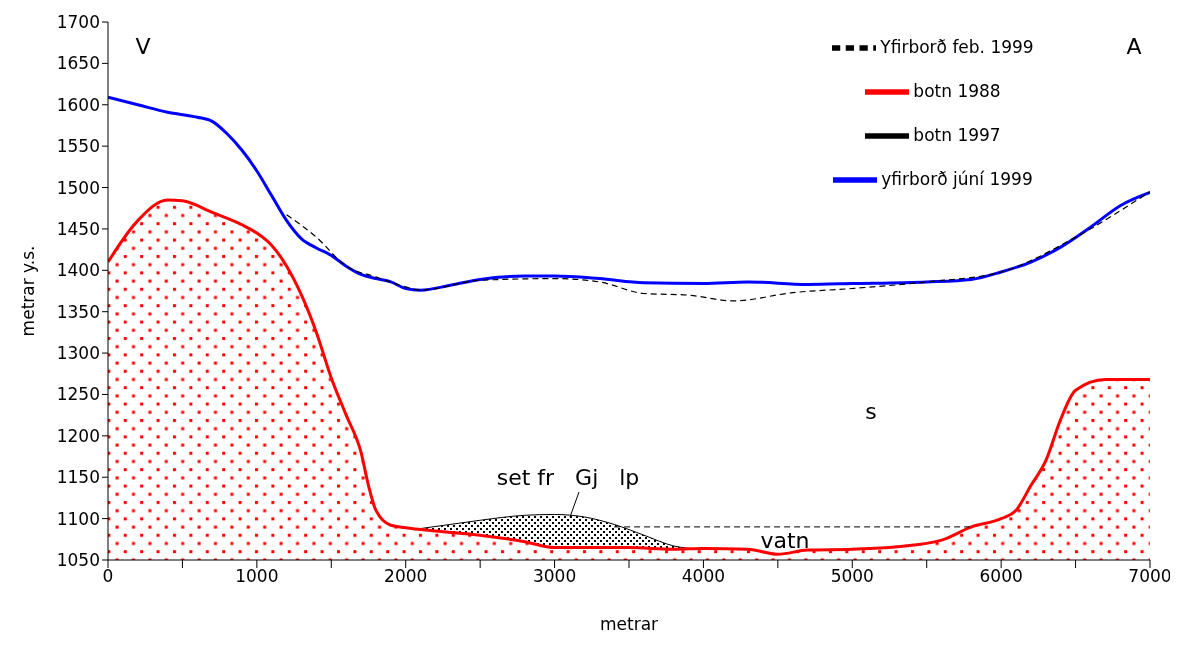 This screenshot has width=1178, height=658. What do you see at coordinates (957, 47) in the screenshot?
I see `legend-label: Yfirborð feb. 1999` at bounding box center [957, 47].